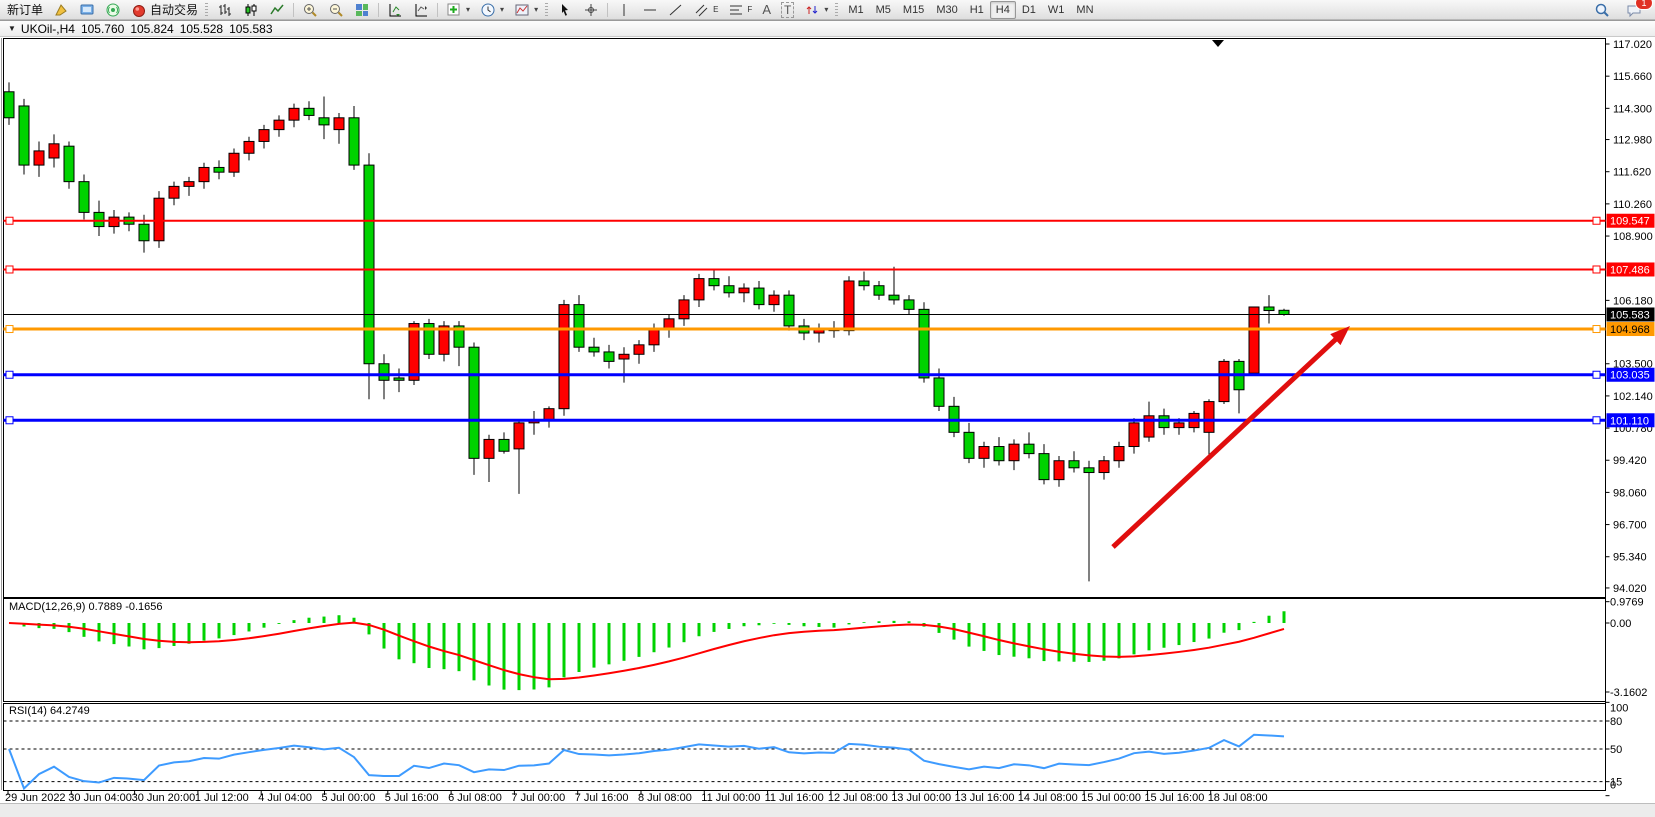  Describe the element at coordinates (591, 10) in the screenshot. I see `crosshair-tool-button` at that location.